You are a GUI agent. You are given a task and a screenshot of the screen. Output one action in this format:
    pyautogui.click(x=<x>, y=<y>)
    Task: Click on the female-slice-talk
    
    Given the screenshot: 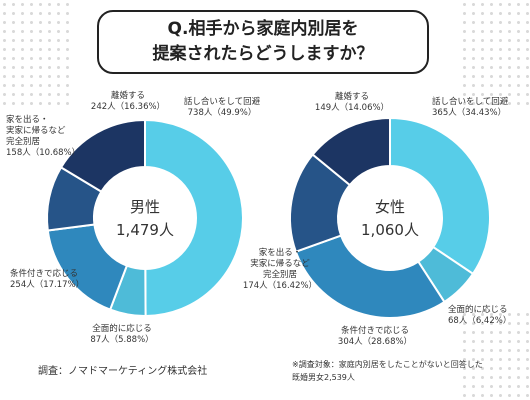 What is the action you would take?
    pyautogui.click(x=440, y=196)
    